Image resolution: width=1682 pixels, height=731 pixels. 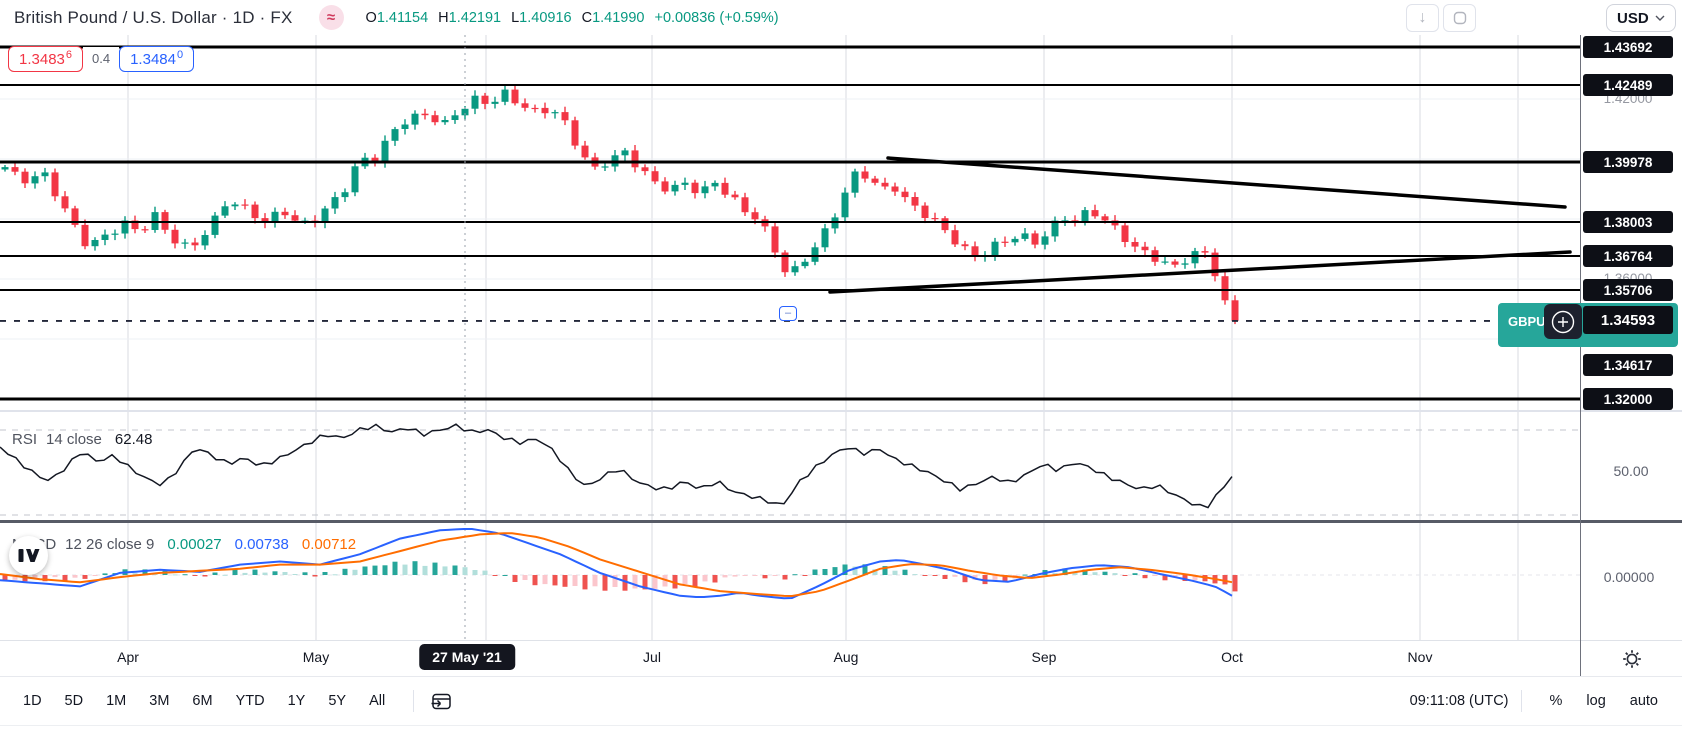 I want to click on time-axis-label: Sep, so click(x=1044, y=657).